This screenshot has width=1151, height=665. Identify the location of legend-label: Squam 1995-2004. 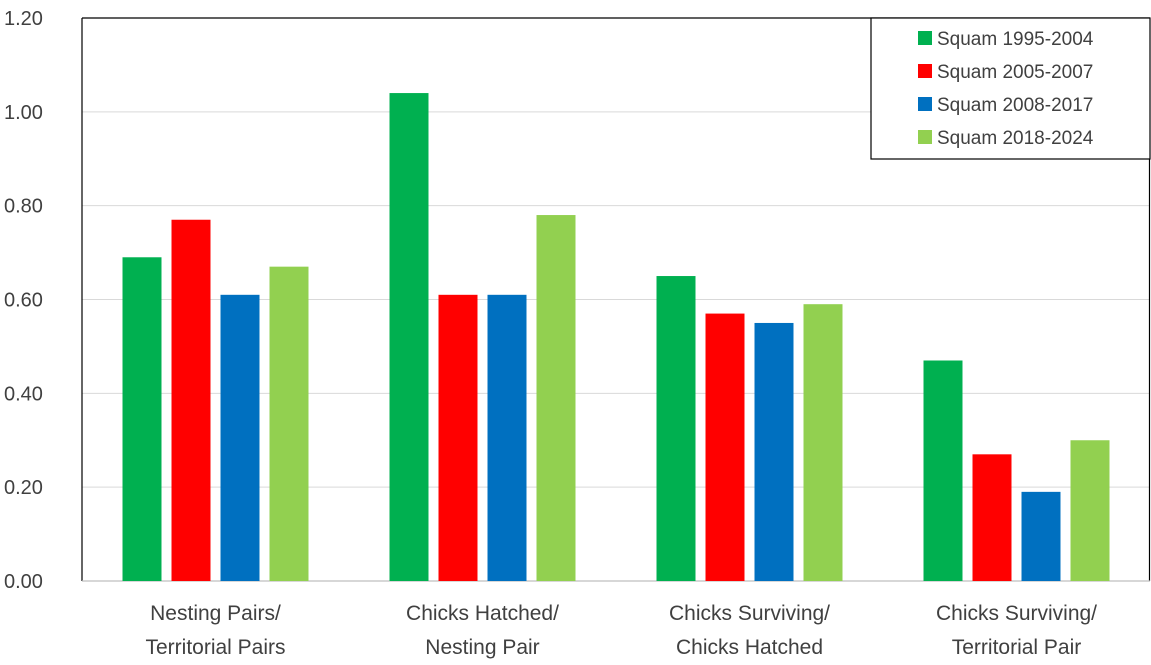
(1015, 39).